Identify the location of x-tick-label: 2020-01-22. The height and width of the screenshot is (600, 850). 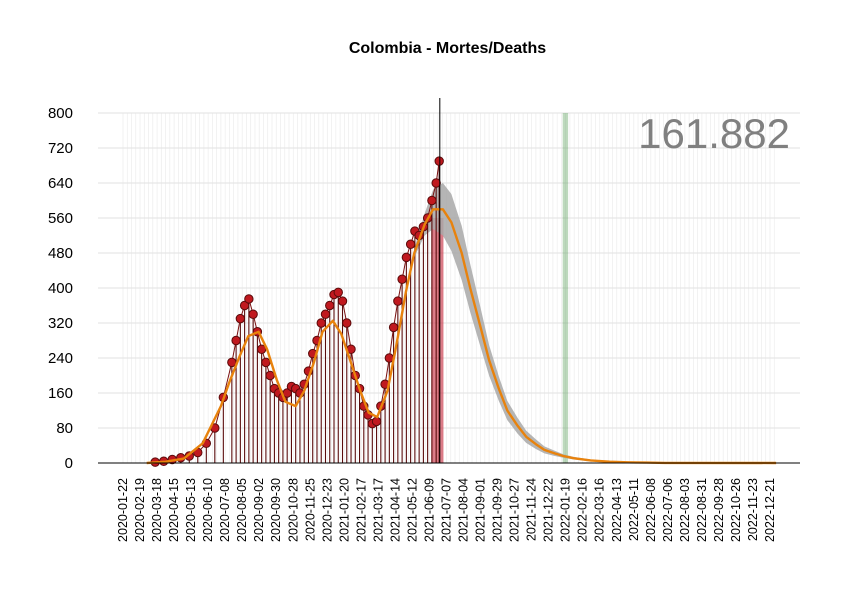
(123, 510).